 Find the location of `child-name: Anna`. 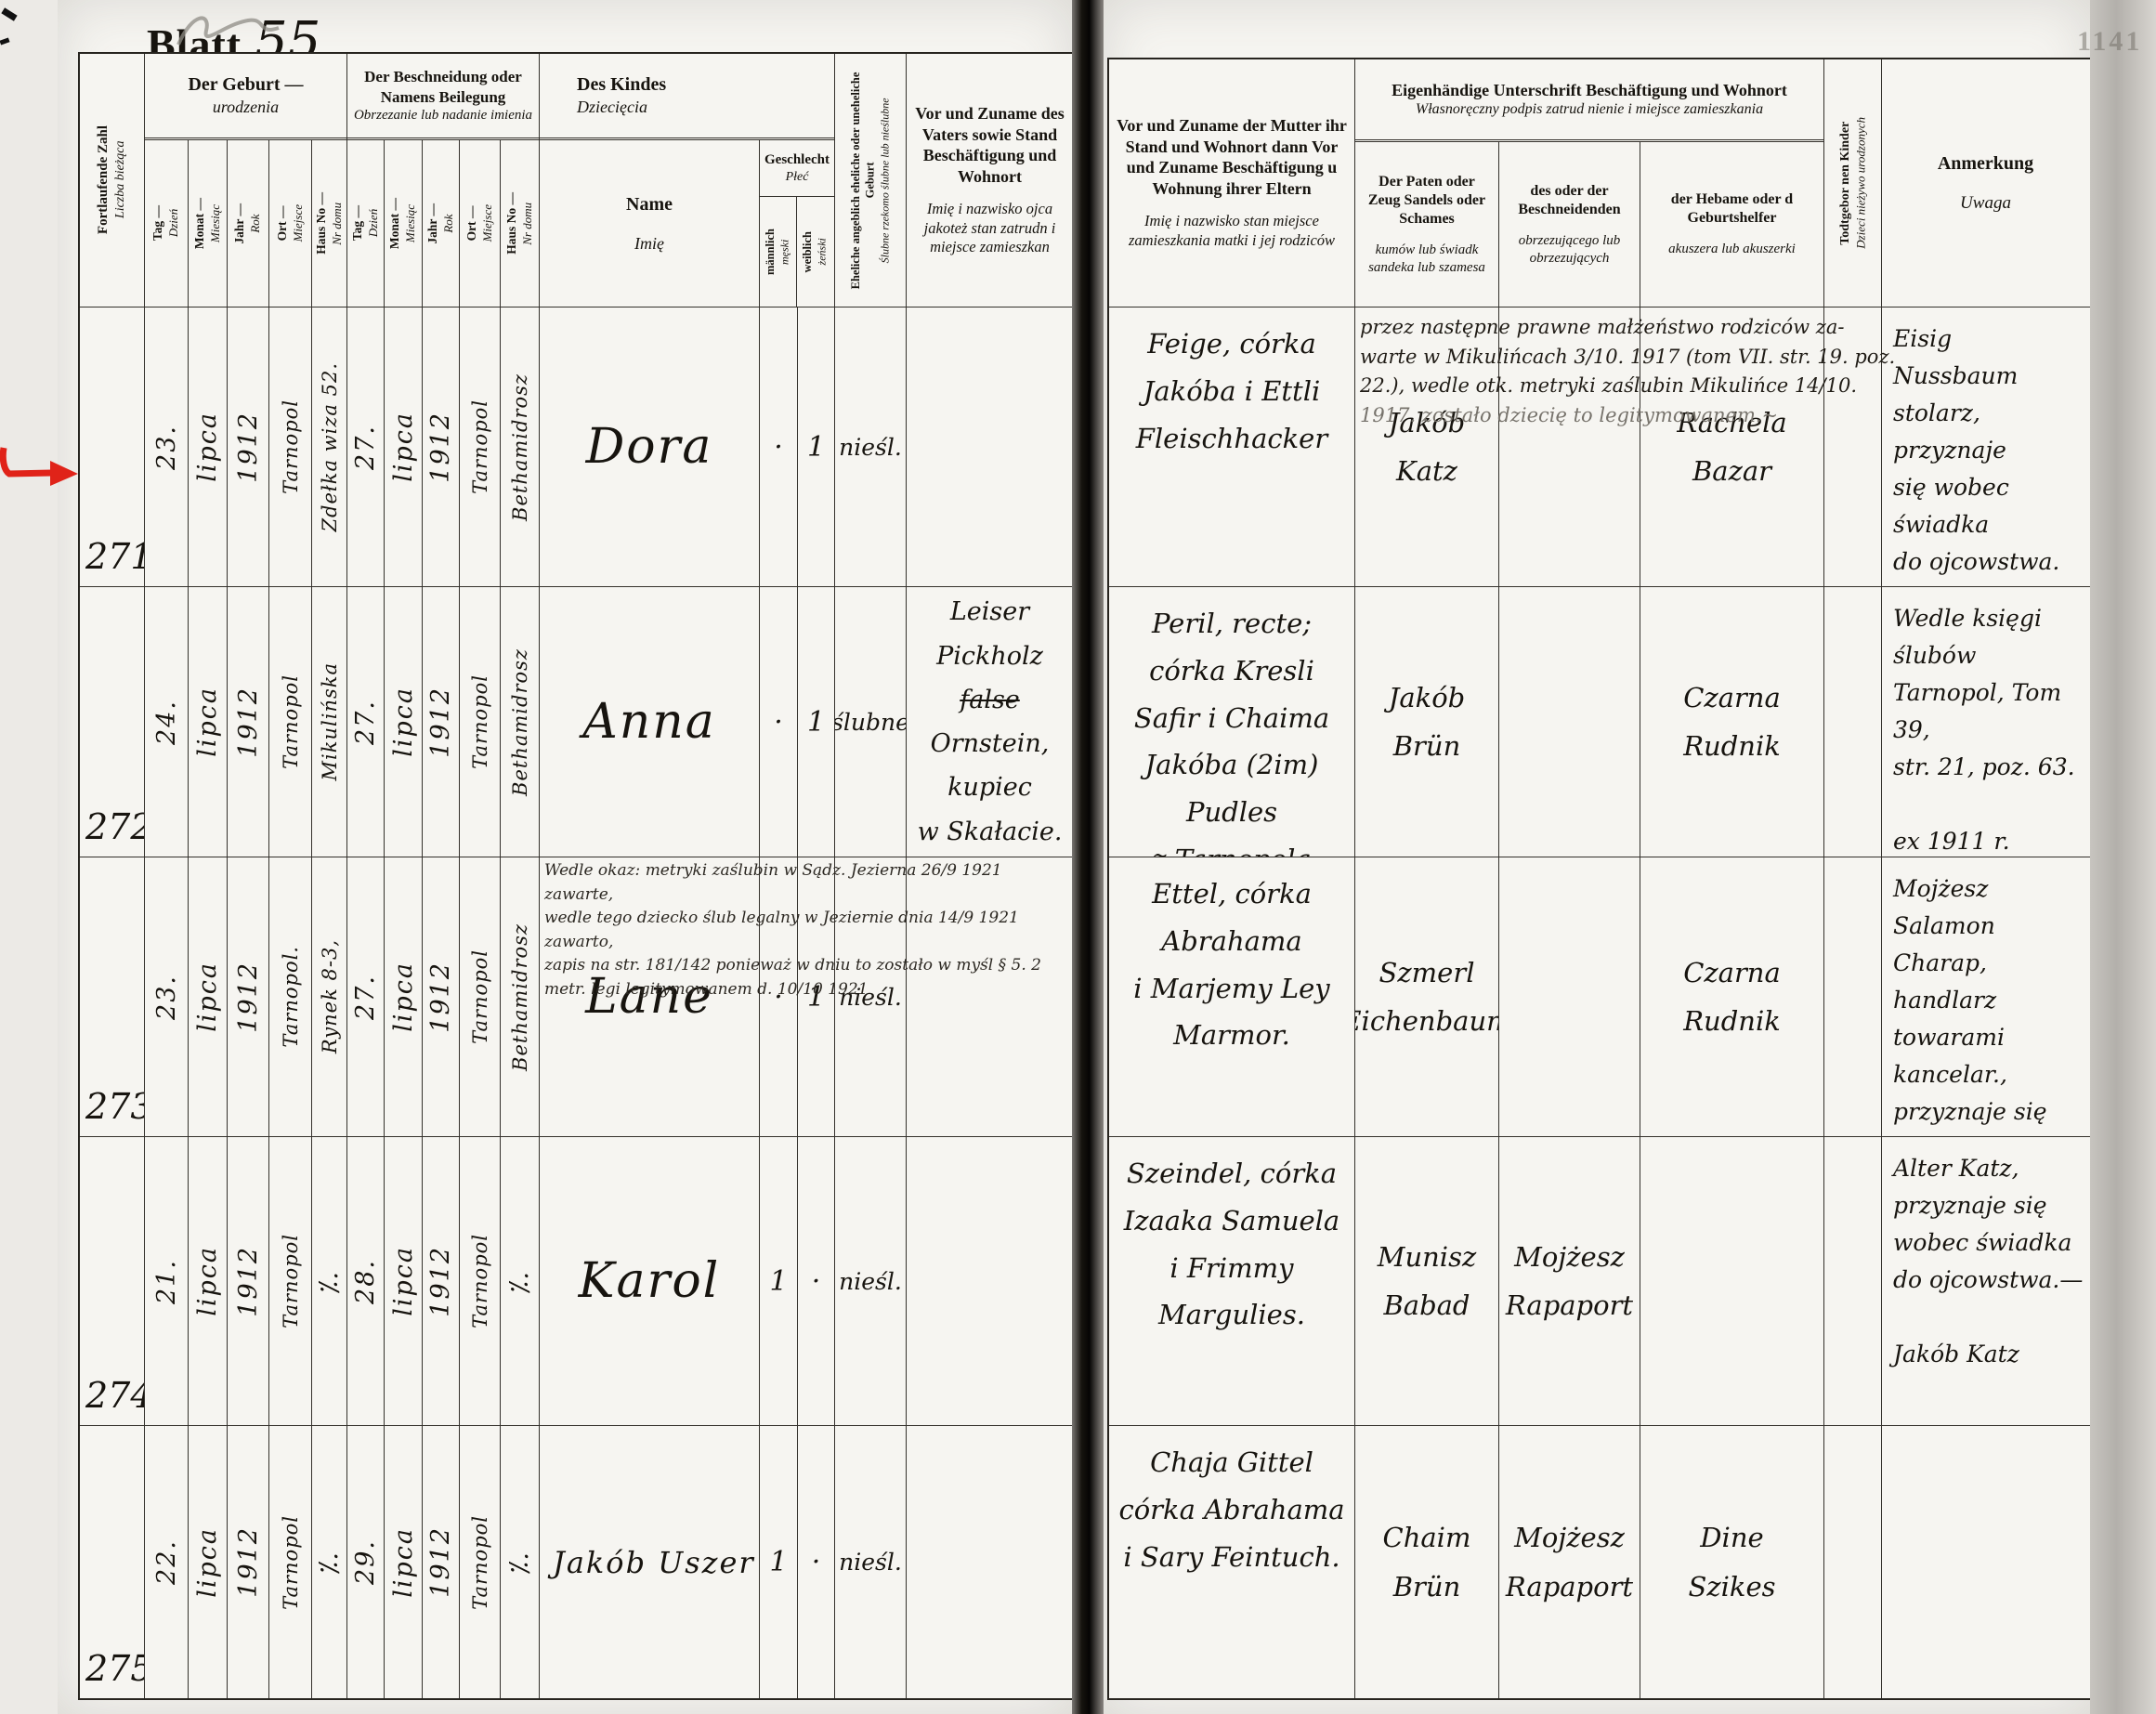

child-name: Anna is located at coordinates (649, 722).